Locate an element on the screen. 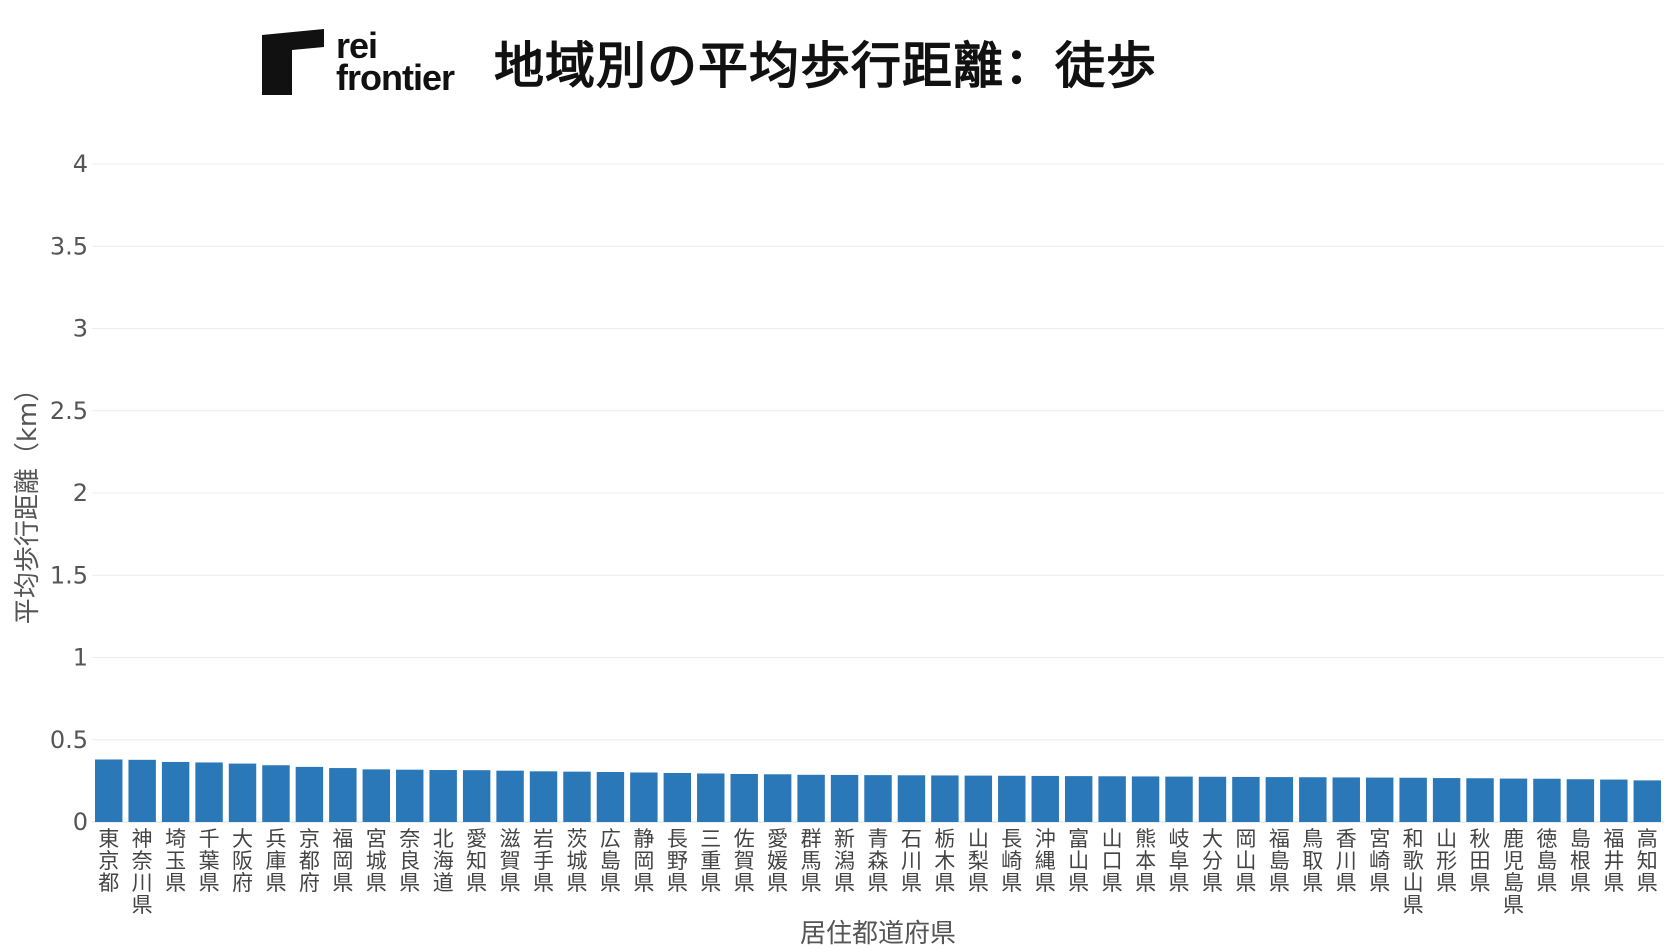 The height and width of the screenshot is (950, 1674). x-tick-label: 北海道 is located at coordinates (443, 861).